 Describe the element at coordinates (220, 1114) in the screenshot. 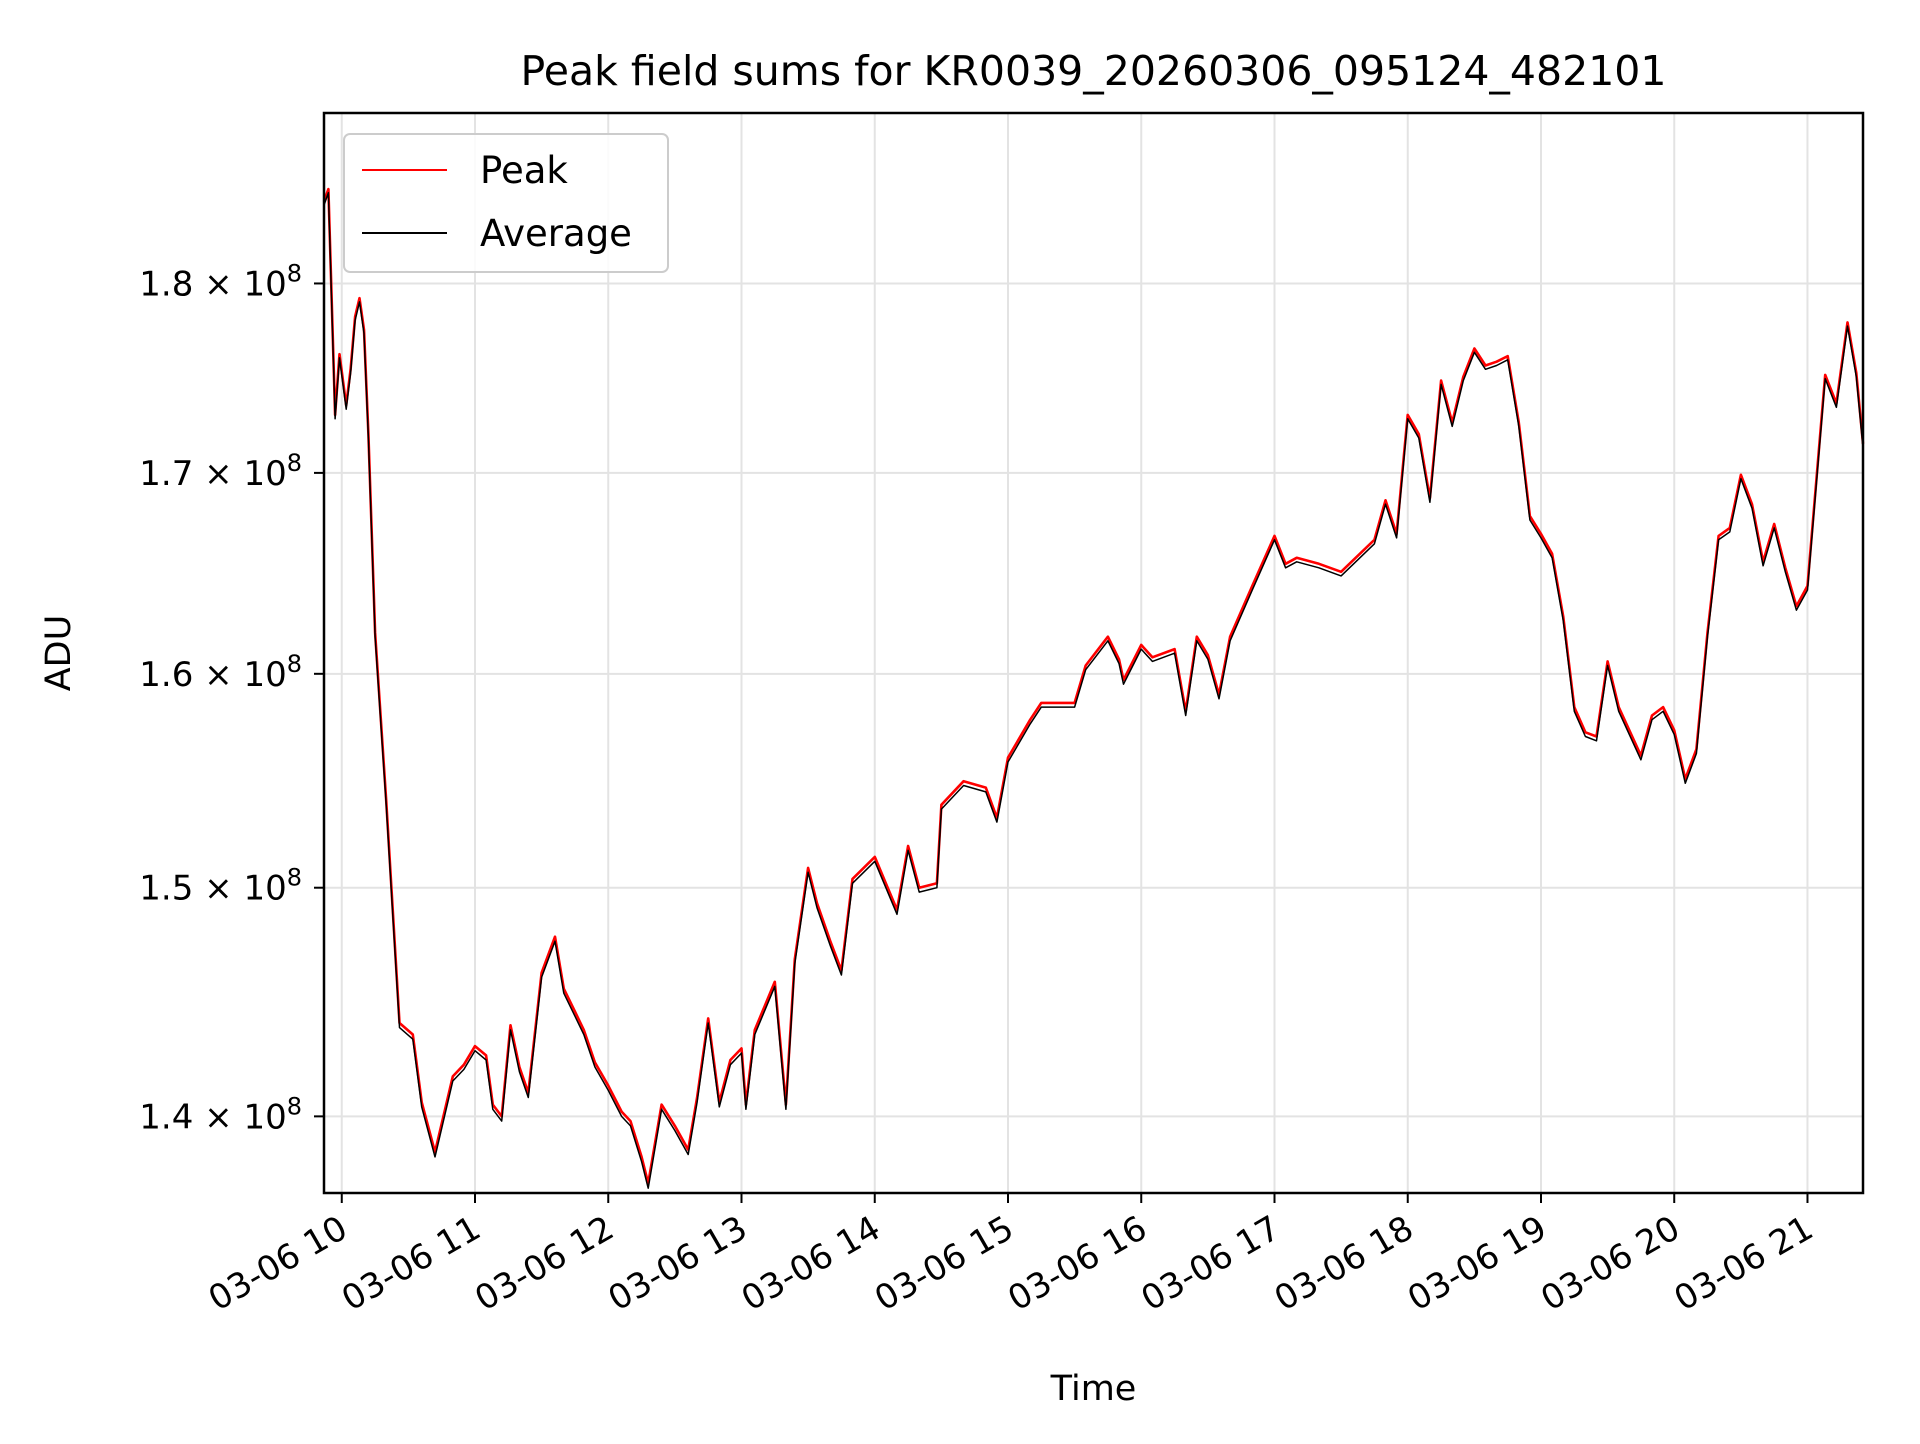

I see `y-tick-label: 1.4 × 108` at that location.